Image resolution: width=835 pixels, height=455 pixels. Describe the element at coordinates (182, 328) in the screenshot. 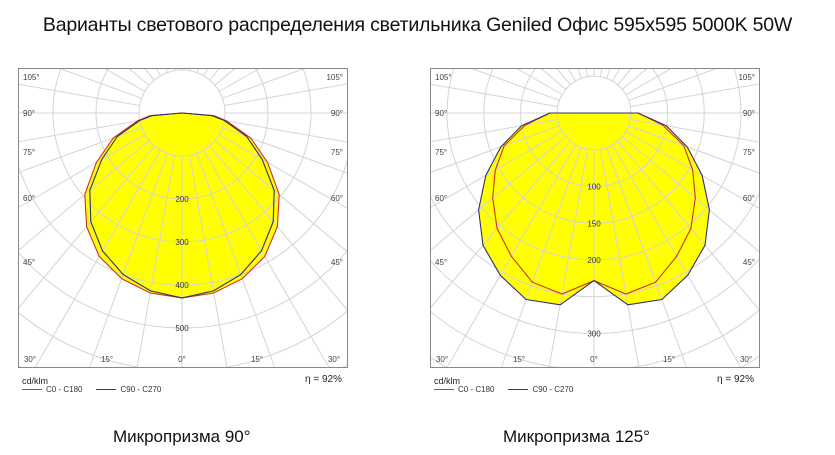

I see `svg-text: 500` at that location.